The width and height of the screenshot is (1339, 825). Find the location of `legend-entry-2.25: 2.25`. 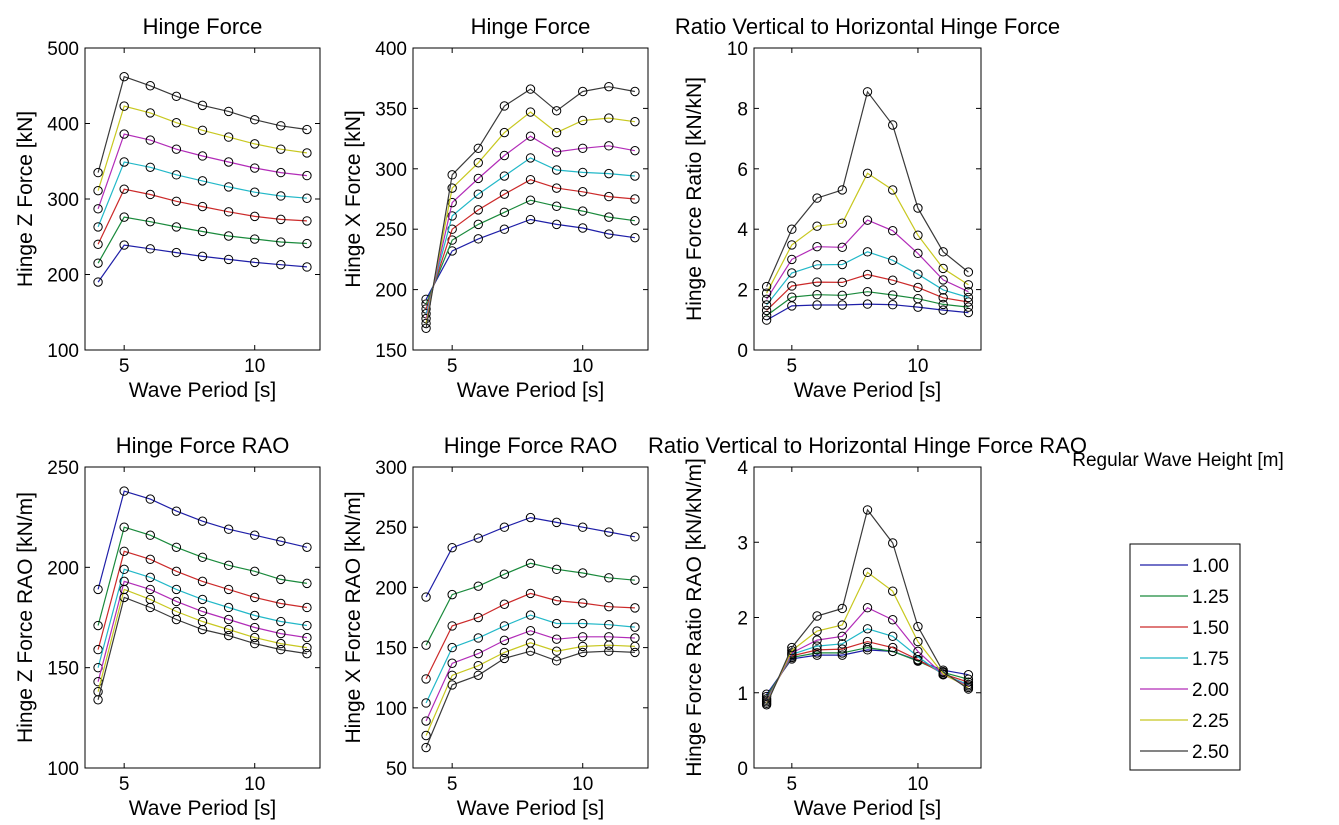

legend-entry-2.25: 2.25 is located at coordinates (1184, 721).